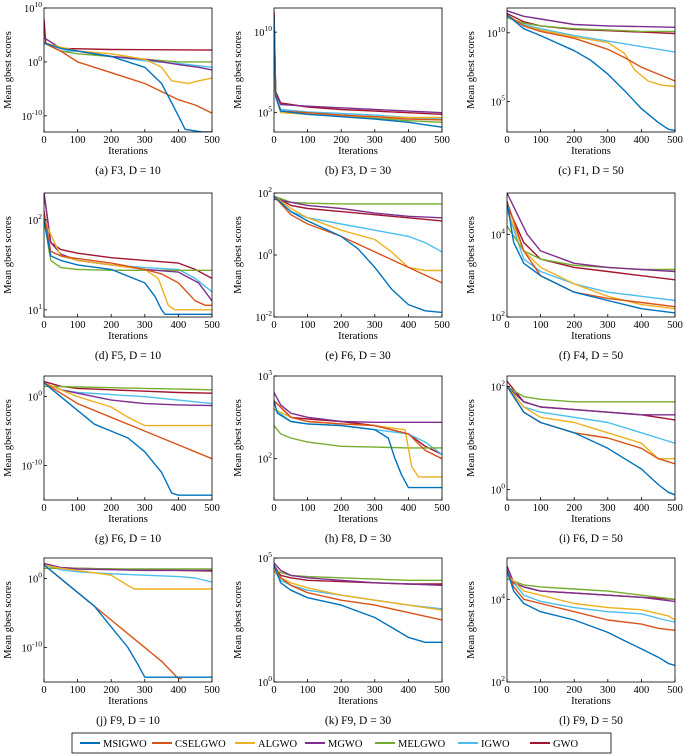  What do you see at coordinates (265, 375) in the screenshot?
I see `y-tick-label: 10³` at bounding box center [265, 375].